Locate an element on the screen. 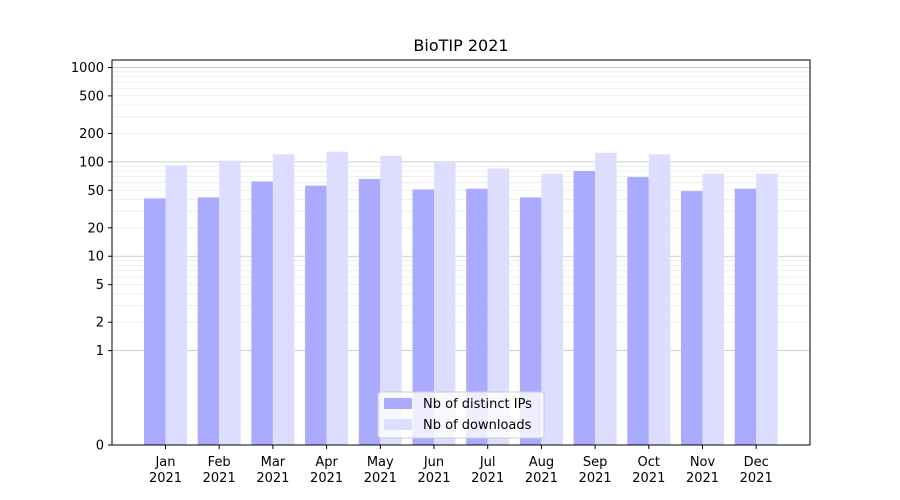 The height and width of the screenshot is (500, 900). legend-box is located at coordinates (461, 415).